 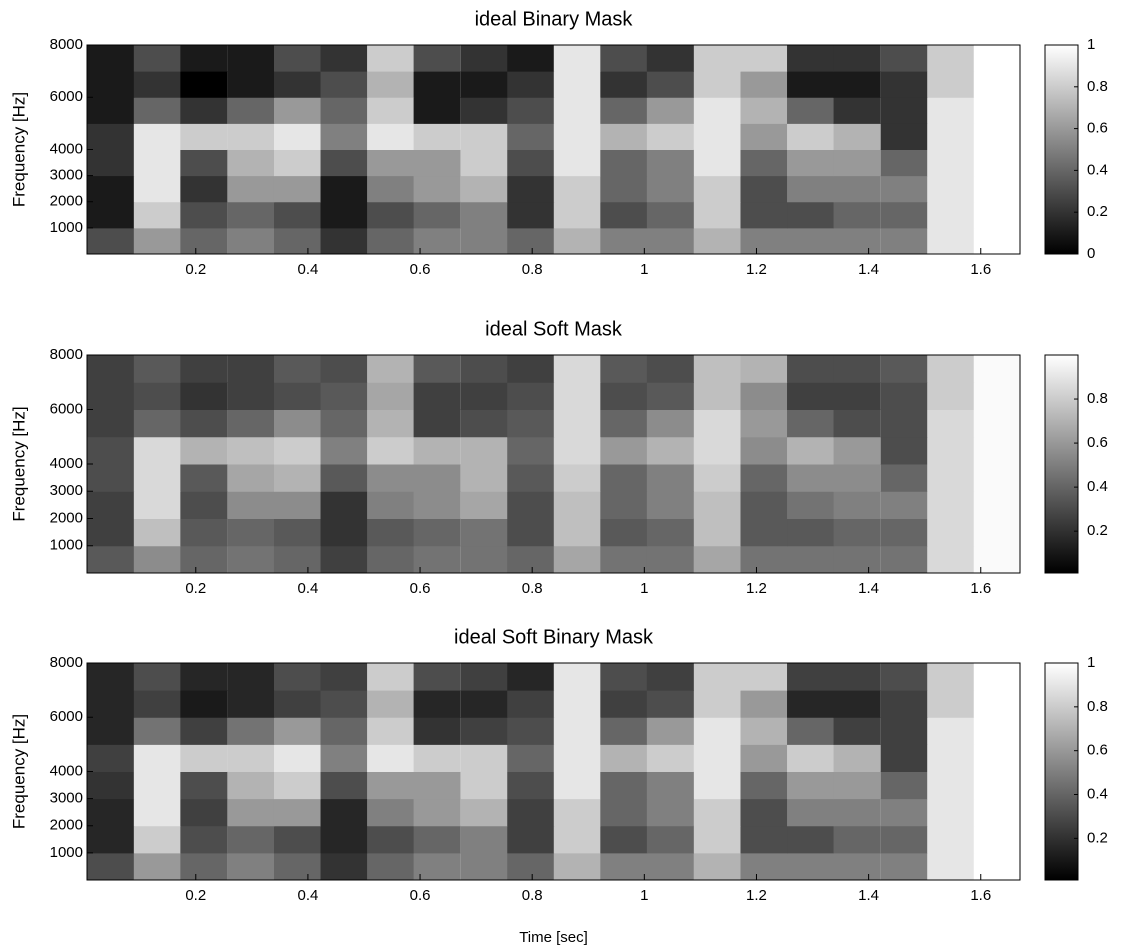 I want to click on y-tick-label: 1000, so click(x=66, y=545).